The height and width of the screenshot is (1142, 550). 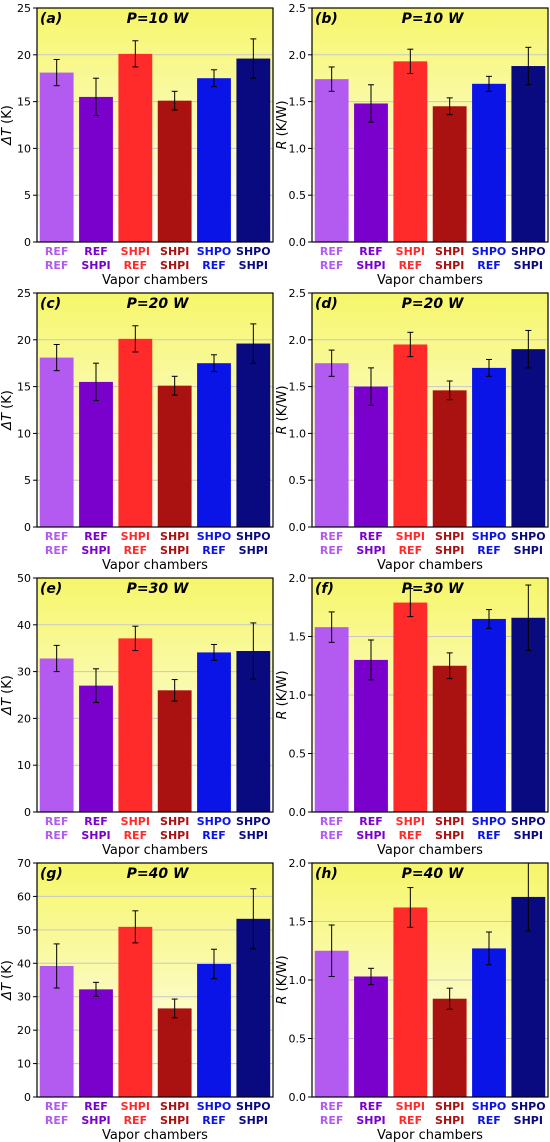 What do you see at coordinates (27, 195) in the screenshot?
I see `y-tick-label: 5` at bounding box center [27, 195].